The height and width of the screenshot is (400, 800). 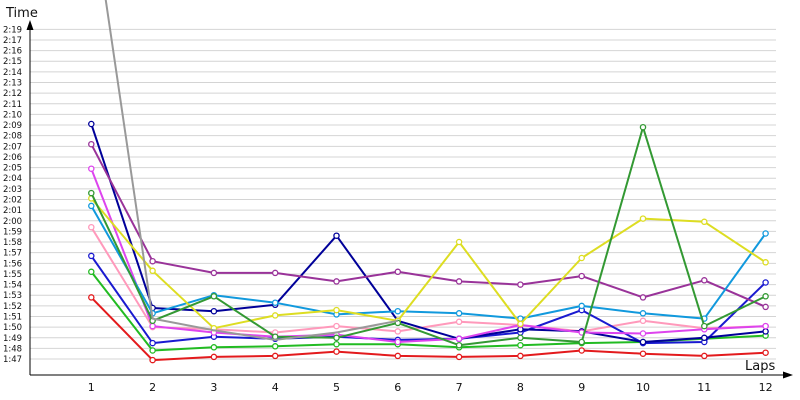 What do you see at coordinates (704, 387) in the screenshot?
I see `x-tick-label: 11` at bounding box center [704, 387].